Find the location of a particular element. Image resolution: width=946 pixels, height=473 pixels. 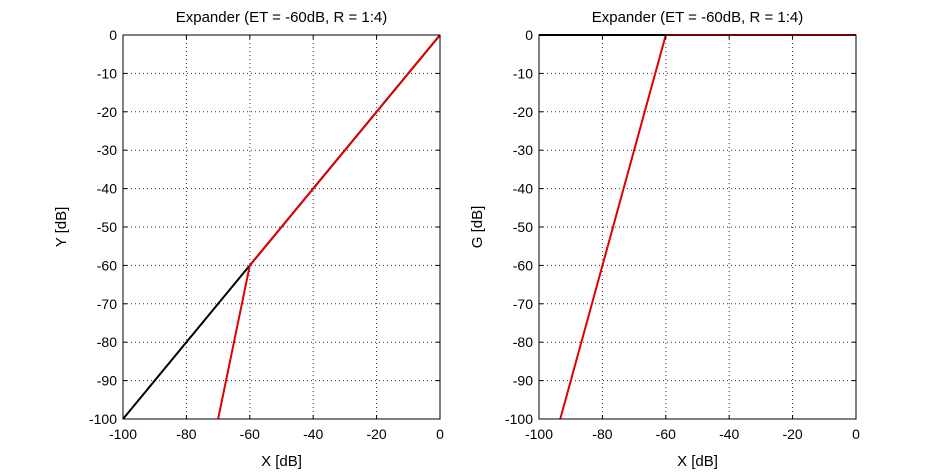

y-axis-label: Y [dB] is located at coordinates (61, 227).